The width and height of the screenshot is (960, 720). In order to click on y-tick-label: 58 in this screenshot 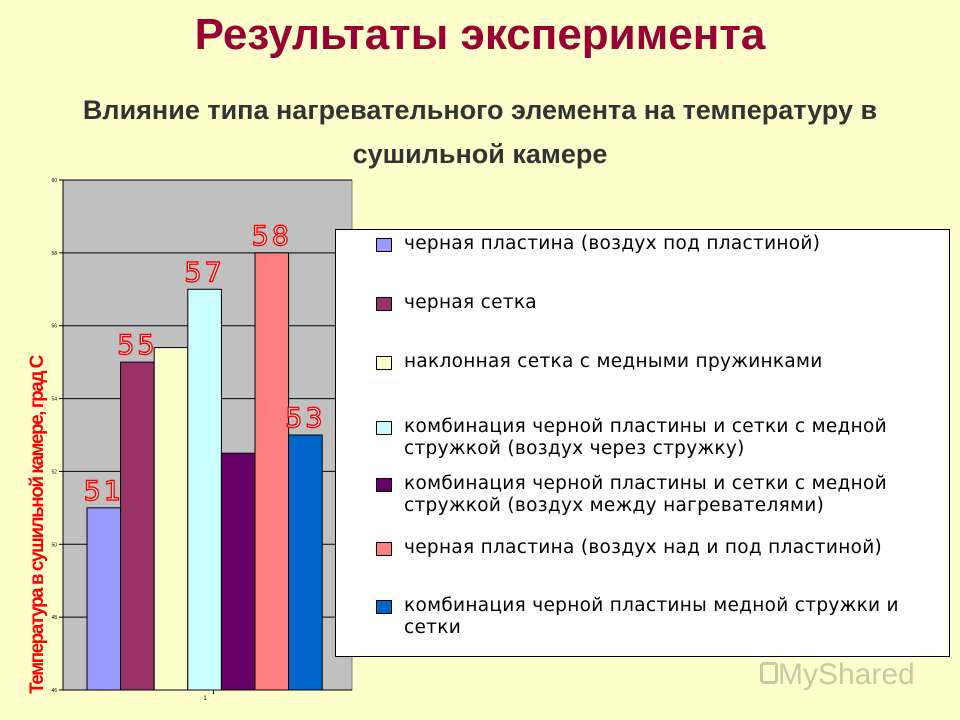, I will do `click(54, 254)`.